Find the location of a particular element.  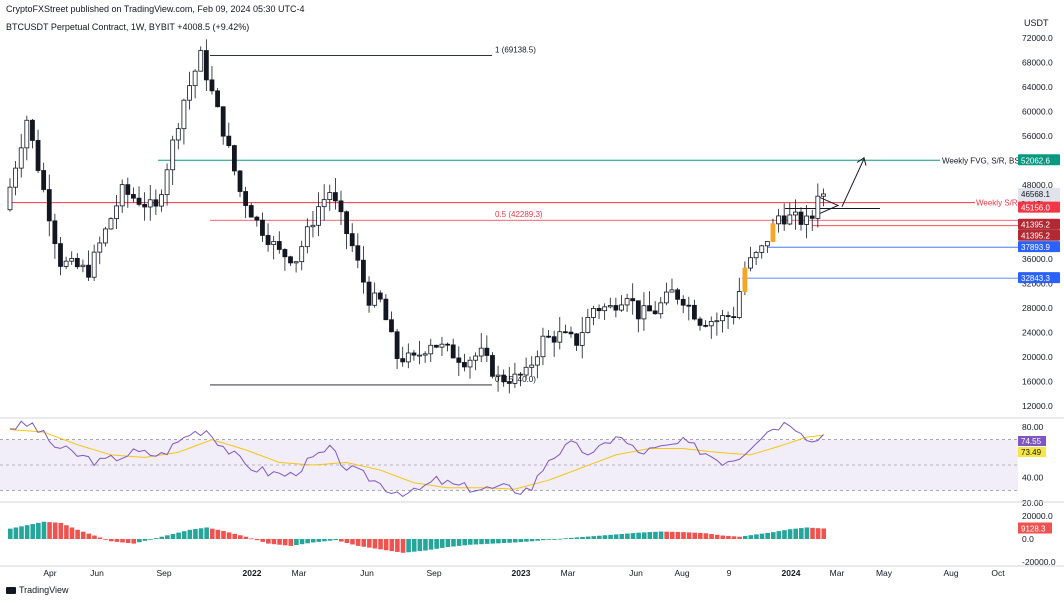

price-tick-label: 24000.0 is located at coordinates (1037, 332).